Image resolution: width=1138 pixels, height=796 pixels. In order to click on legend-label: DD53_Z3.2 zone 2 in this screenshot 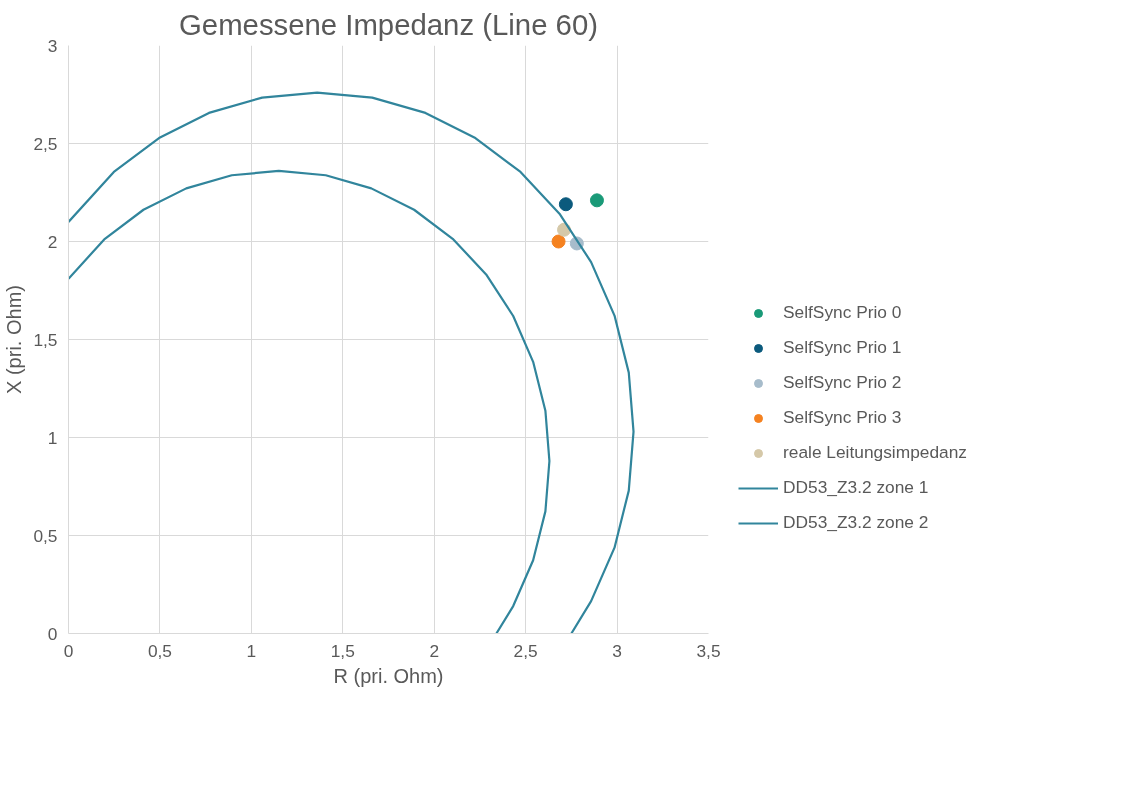, I will do `click(856, 522)`.